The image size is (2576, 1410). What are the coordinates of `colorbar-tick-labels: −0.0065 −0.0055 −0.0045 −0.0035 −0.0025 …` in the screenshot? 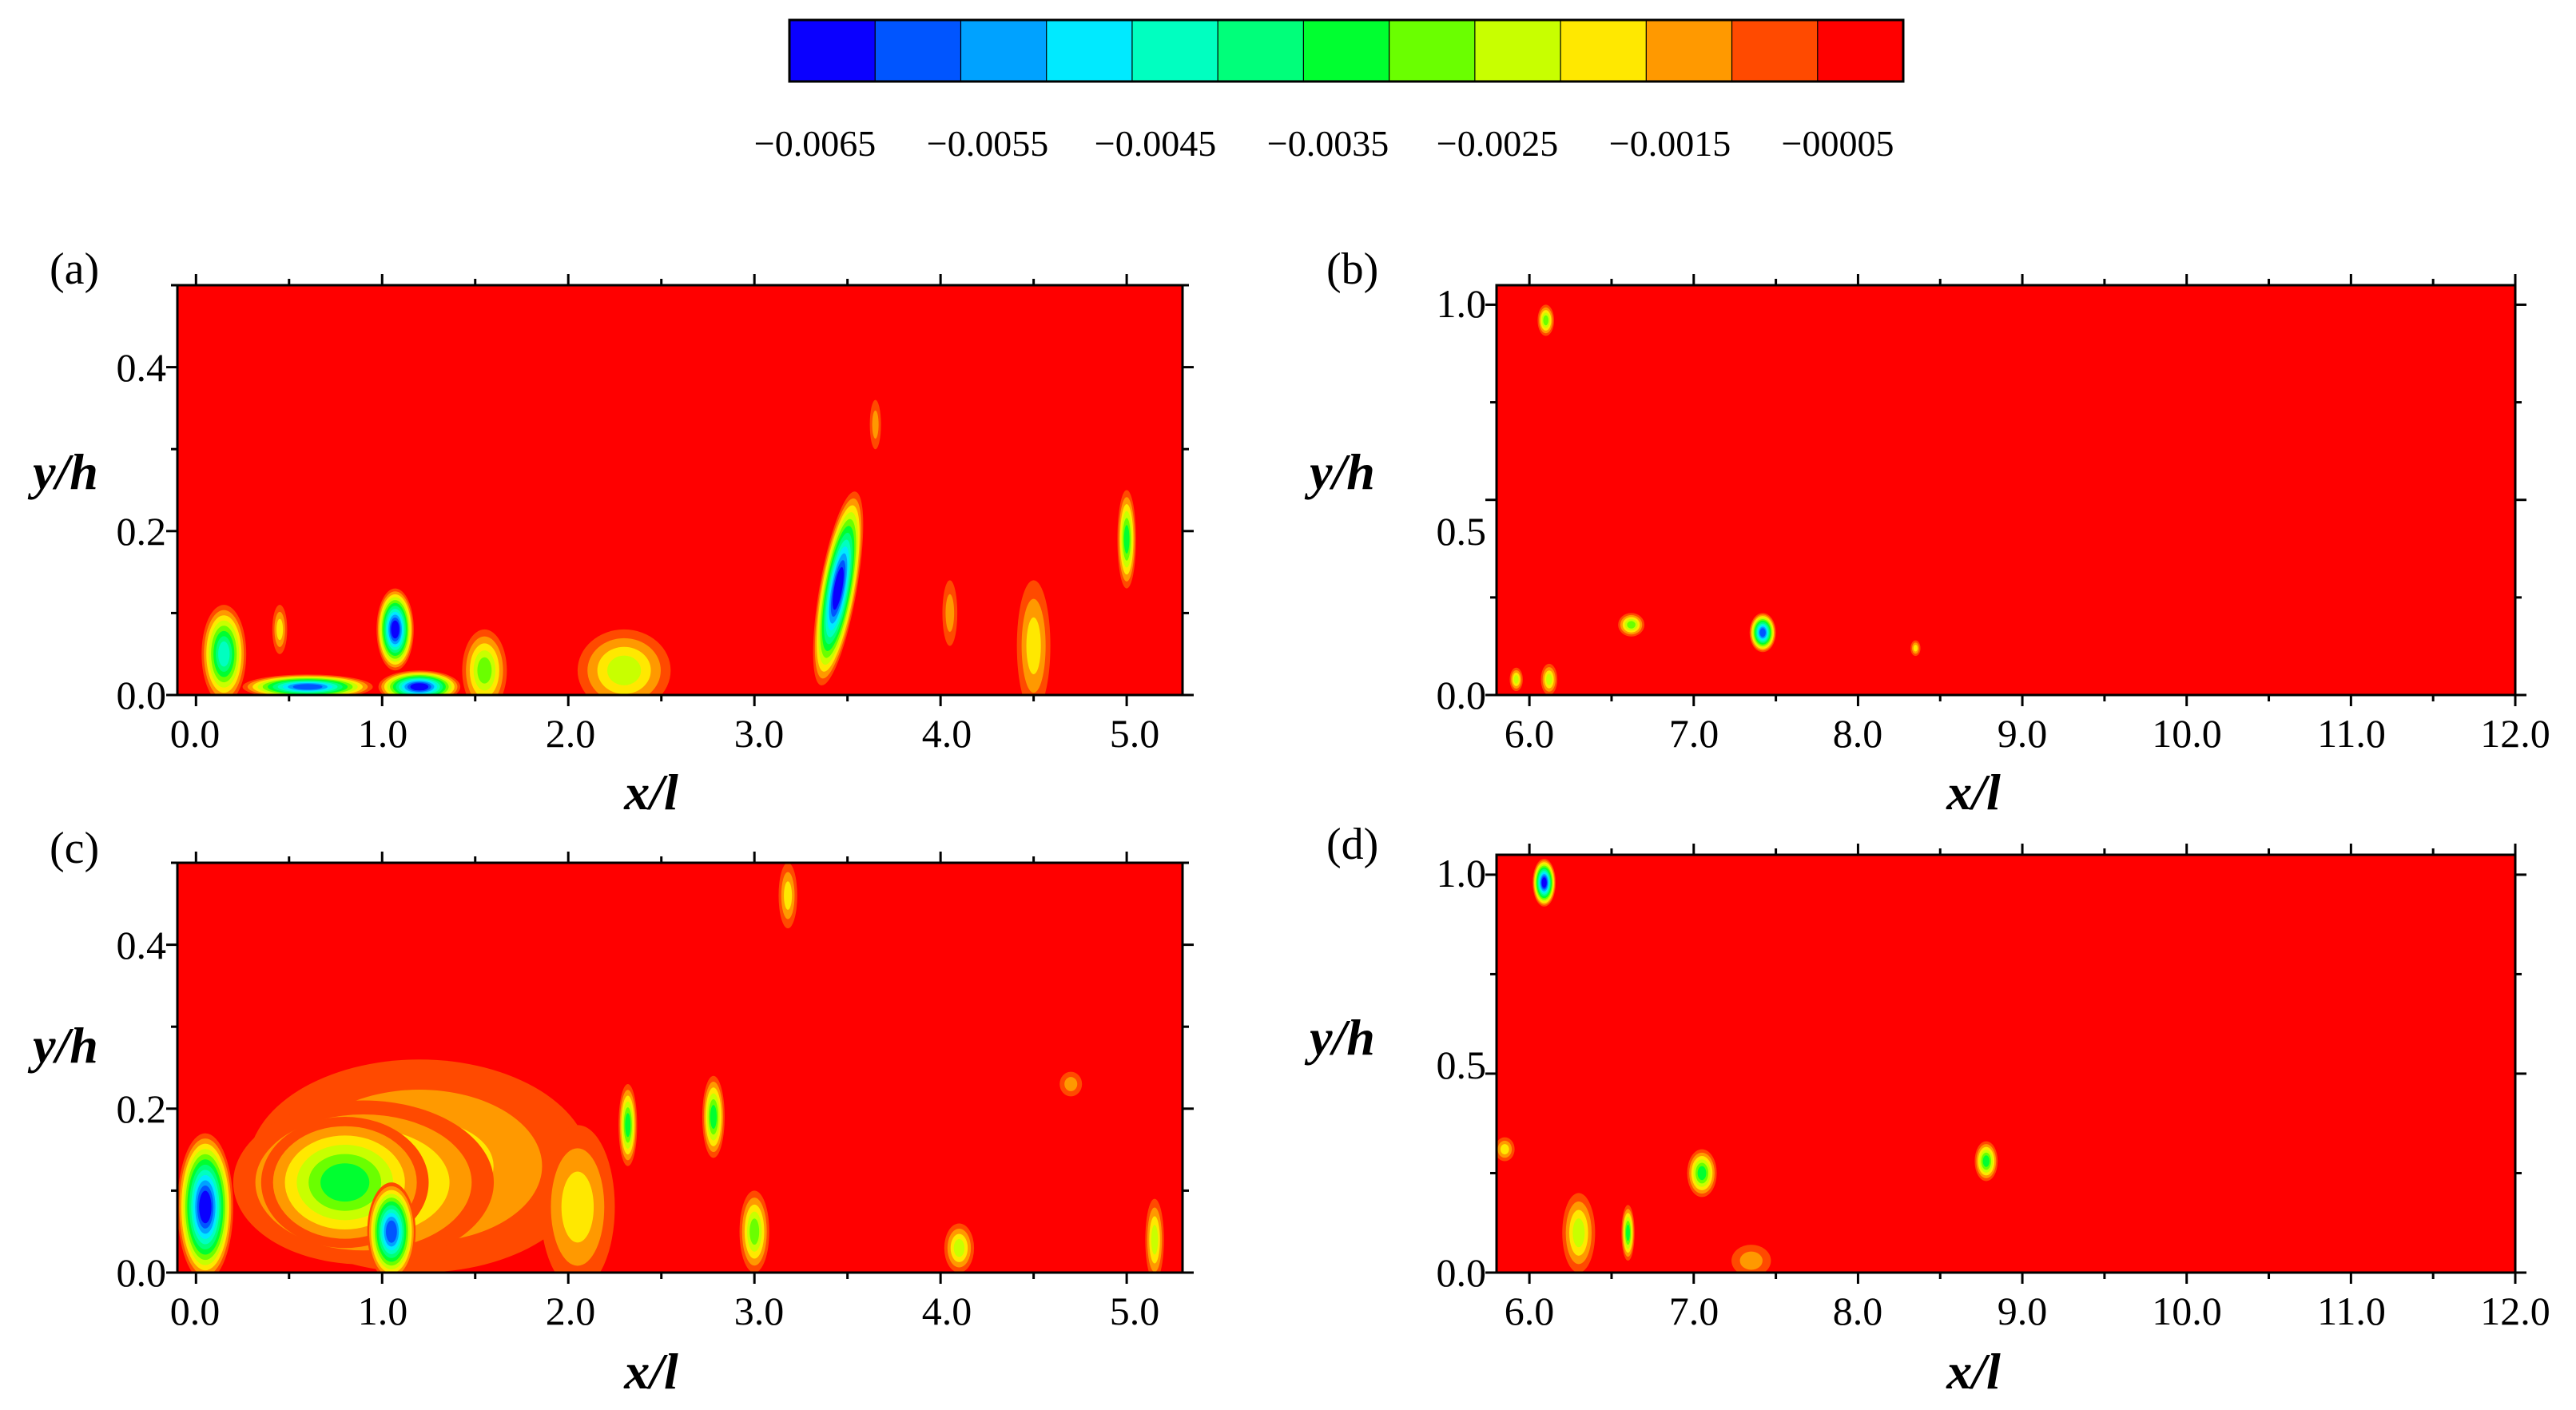 It's located at (1324, 143).